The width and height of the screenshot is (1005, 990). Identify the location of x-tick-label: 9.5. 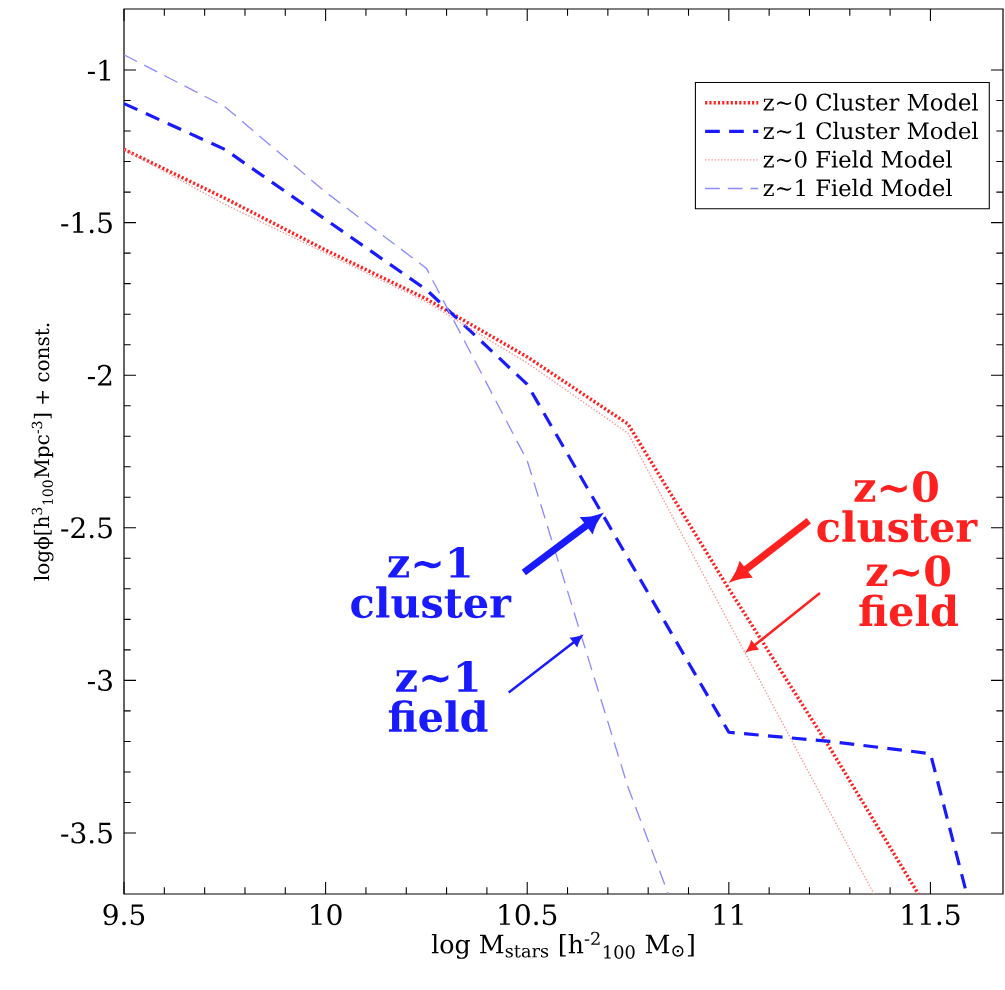
(124, 915).